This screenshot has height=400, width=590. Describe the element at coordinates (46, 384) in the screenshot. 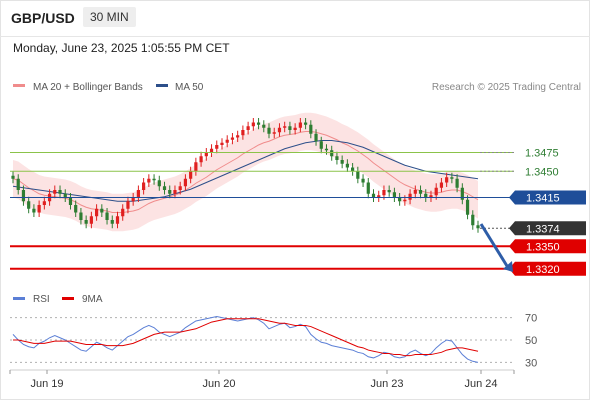

I see `x-tick-label: Jun 19` at that location.